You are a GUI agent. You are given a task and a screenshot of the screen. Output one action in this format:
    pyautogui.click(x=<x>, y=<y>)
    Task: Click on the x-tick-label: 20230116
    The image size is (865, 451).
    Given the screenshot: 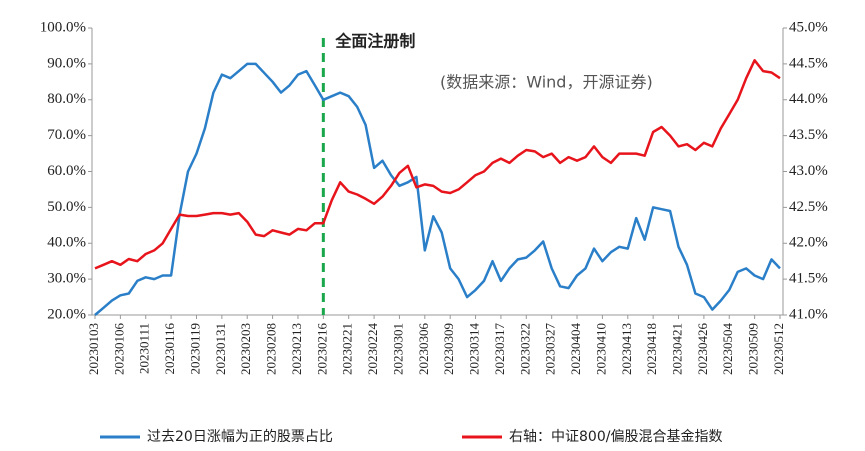 What is the action you would take?
    pyautogui.click(x=169, y=349)
    